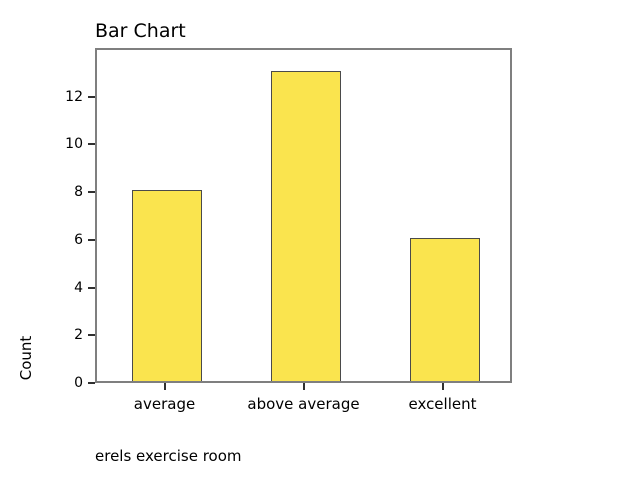 The width and height of the screenshot is (640, 480). What do you see at coordinates (140, 31) in the screenshot?
I see `chart-title: Bar Chart` at bounding box center [140, 31].